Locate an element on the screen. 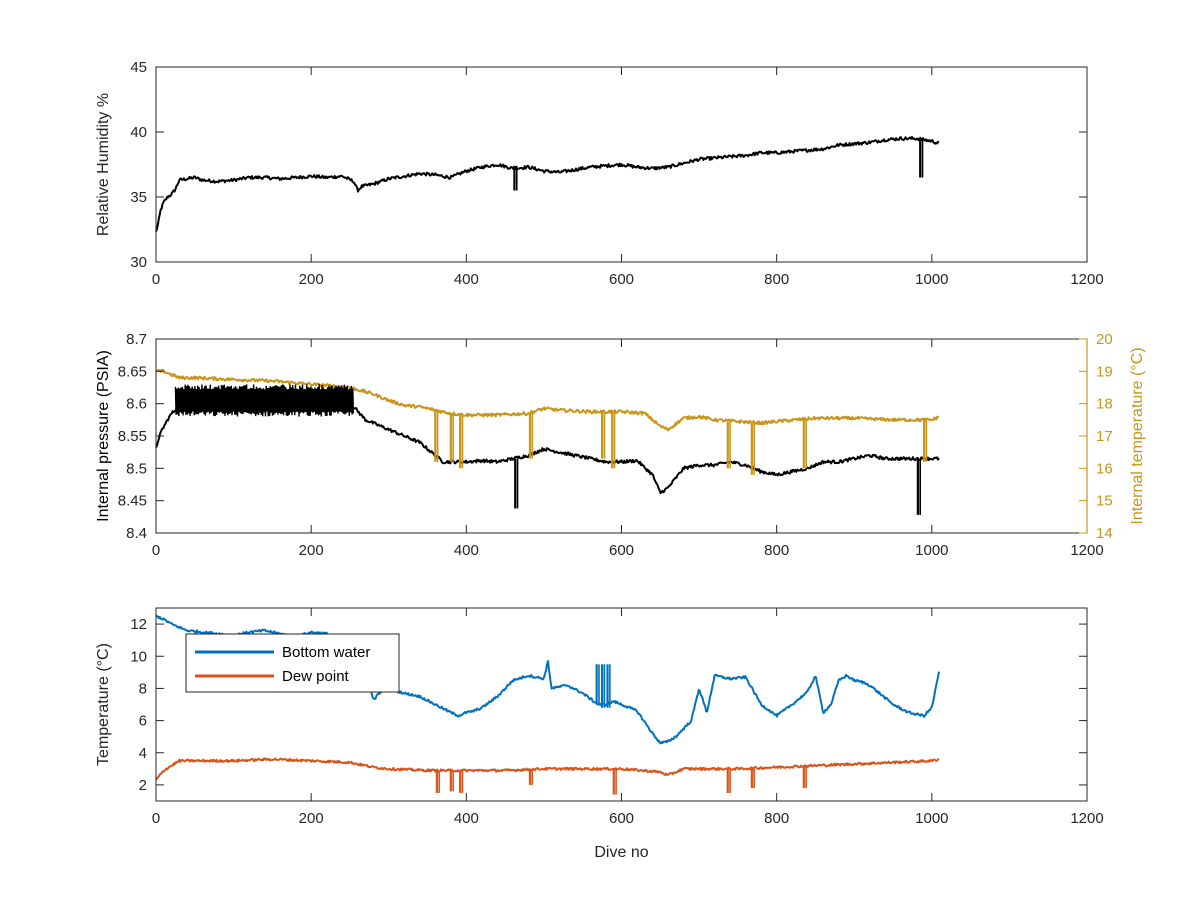  y2-tick-label: 18 is located at coordinates (1104, 404).